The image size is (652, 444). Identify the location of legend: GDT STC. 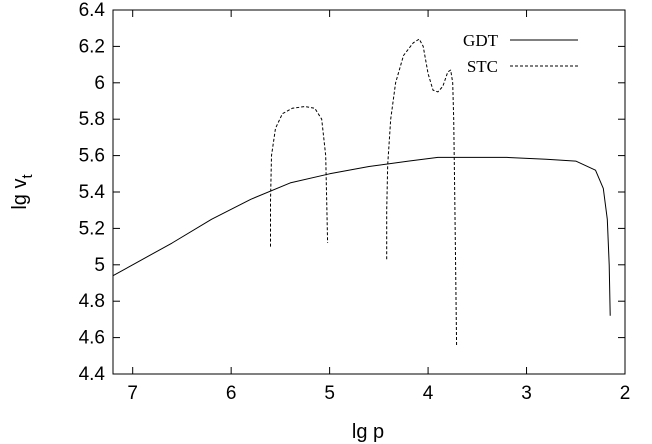
(520, 53).